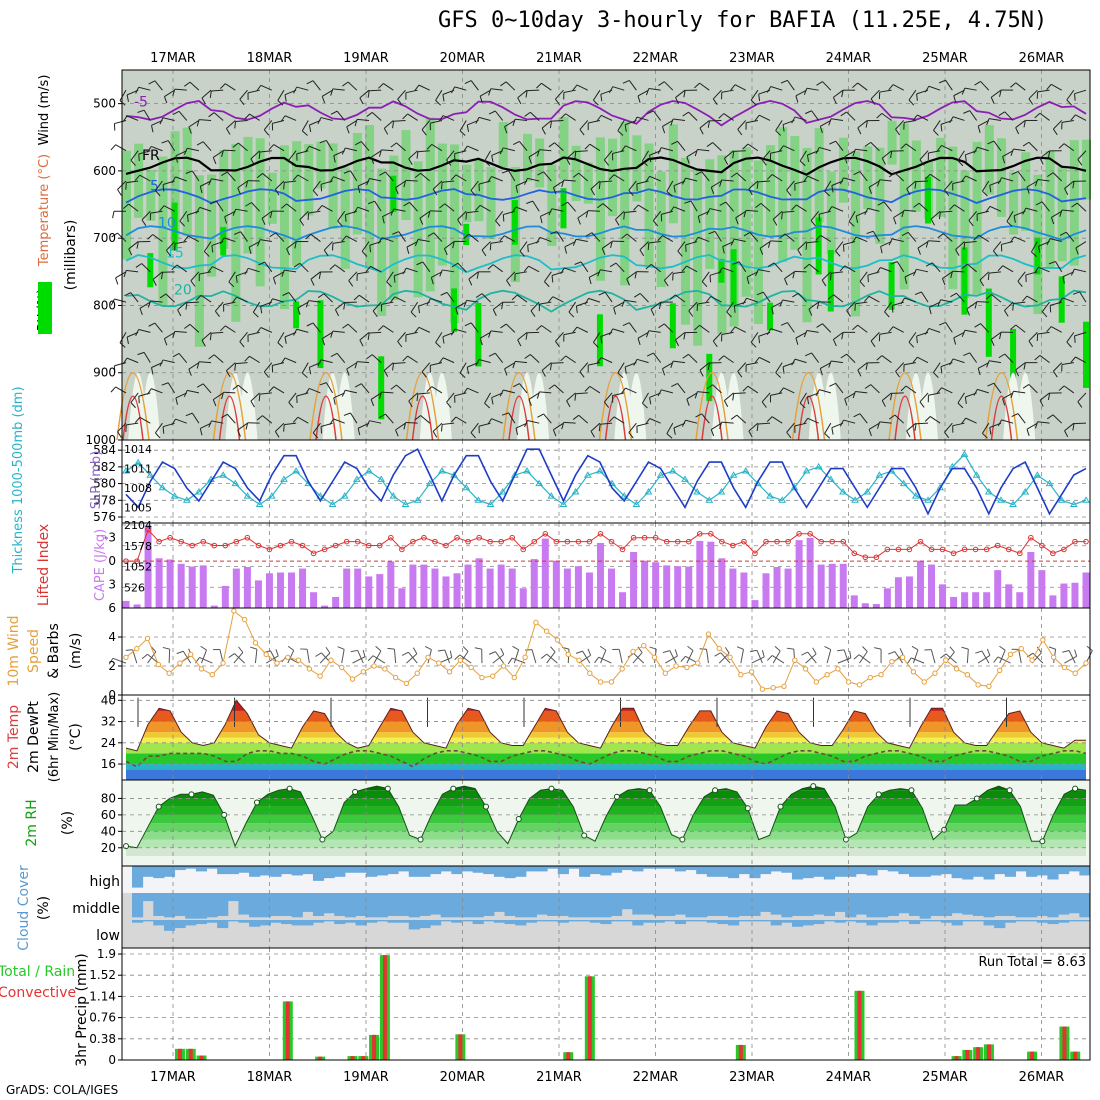 This screenshot has width=1100, height=1100. Describe the element at coordinates (606, 479) in the screenshot. I see `thickness-line` at that location.